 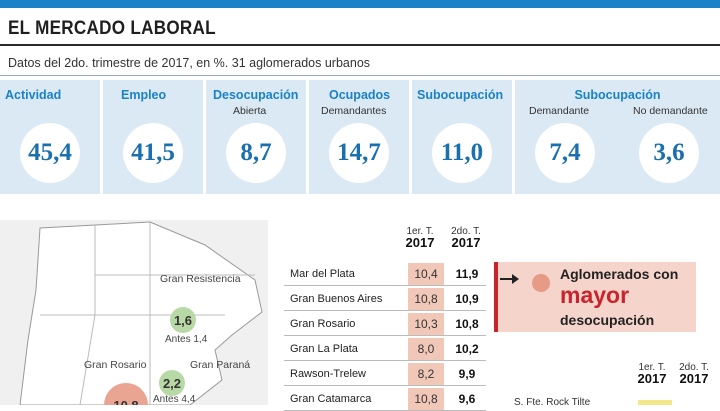 What do you see at coordinates (559, 111) in the screenshot?
I see `stat-sublabel: Demandante` at bounding box center [559, 111].